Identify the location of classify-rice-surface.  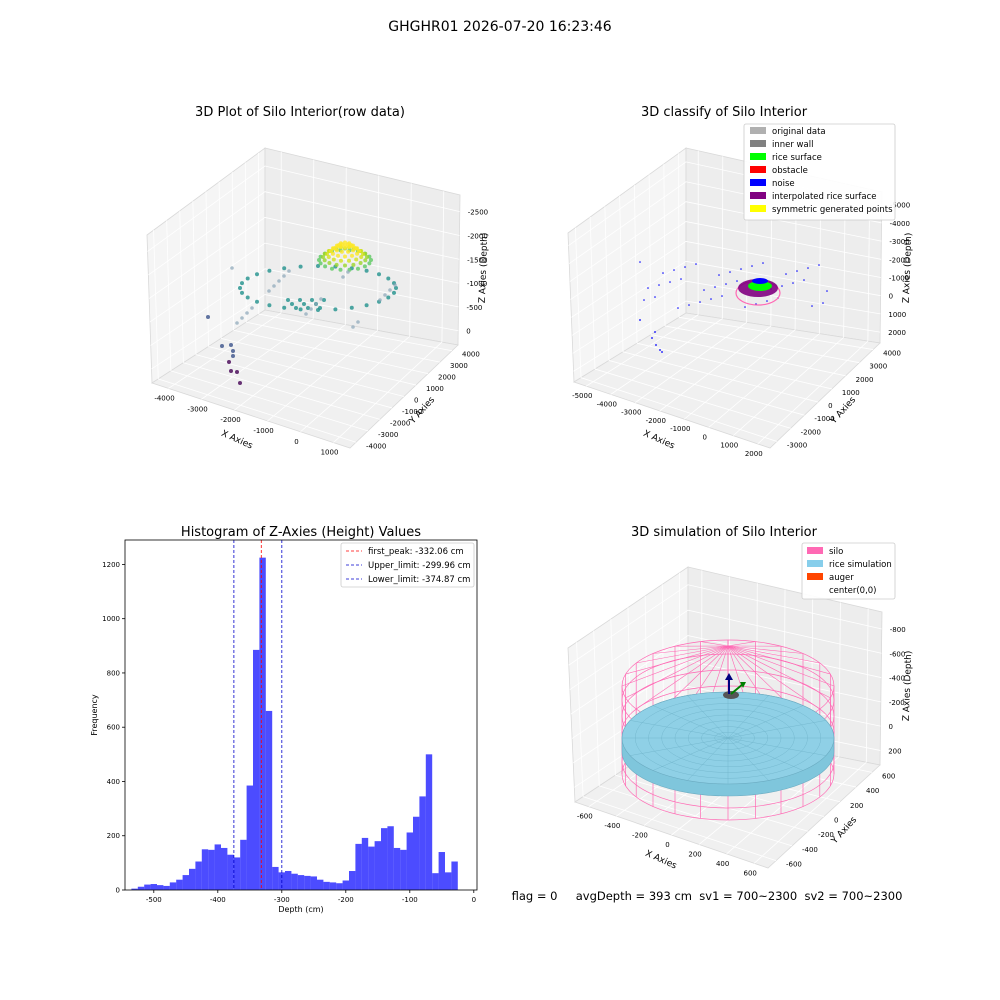
(760, 286).